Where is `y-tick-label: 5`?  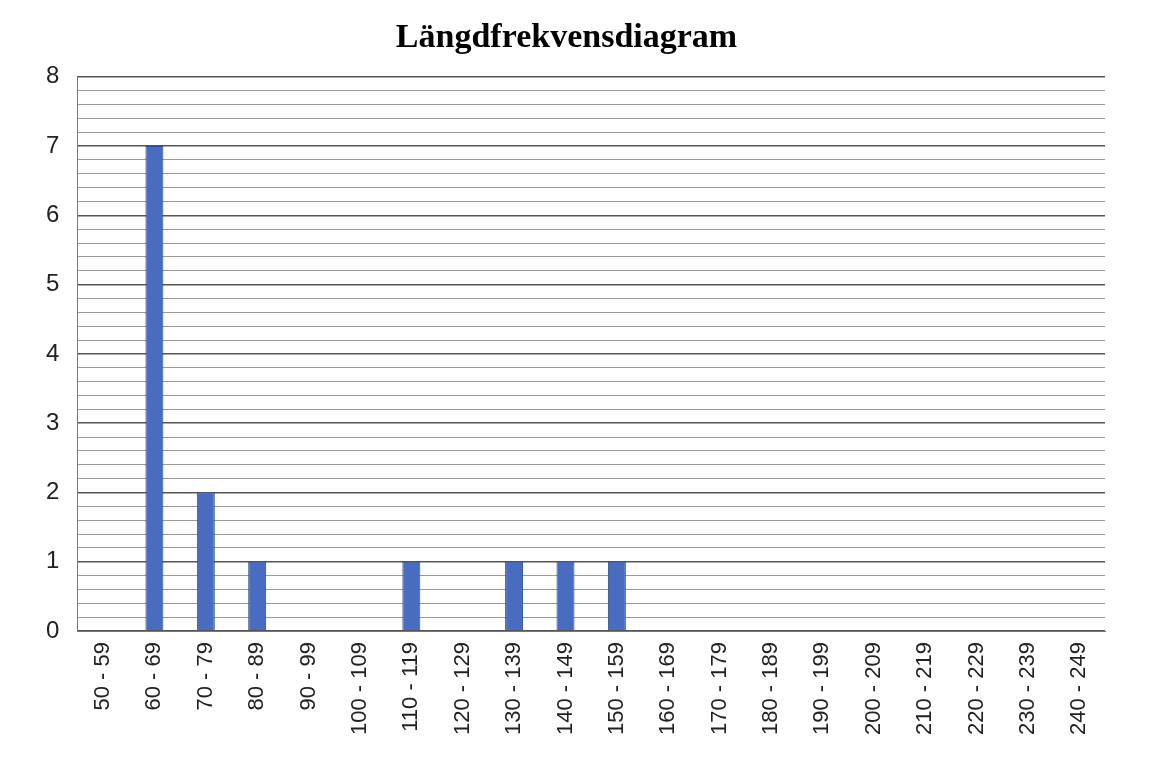 y-tick-label: 5 is located at coordinates (52, 283).